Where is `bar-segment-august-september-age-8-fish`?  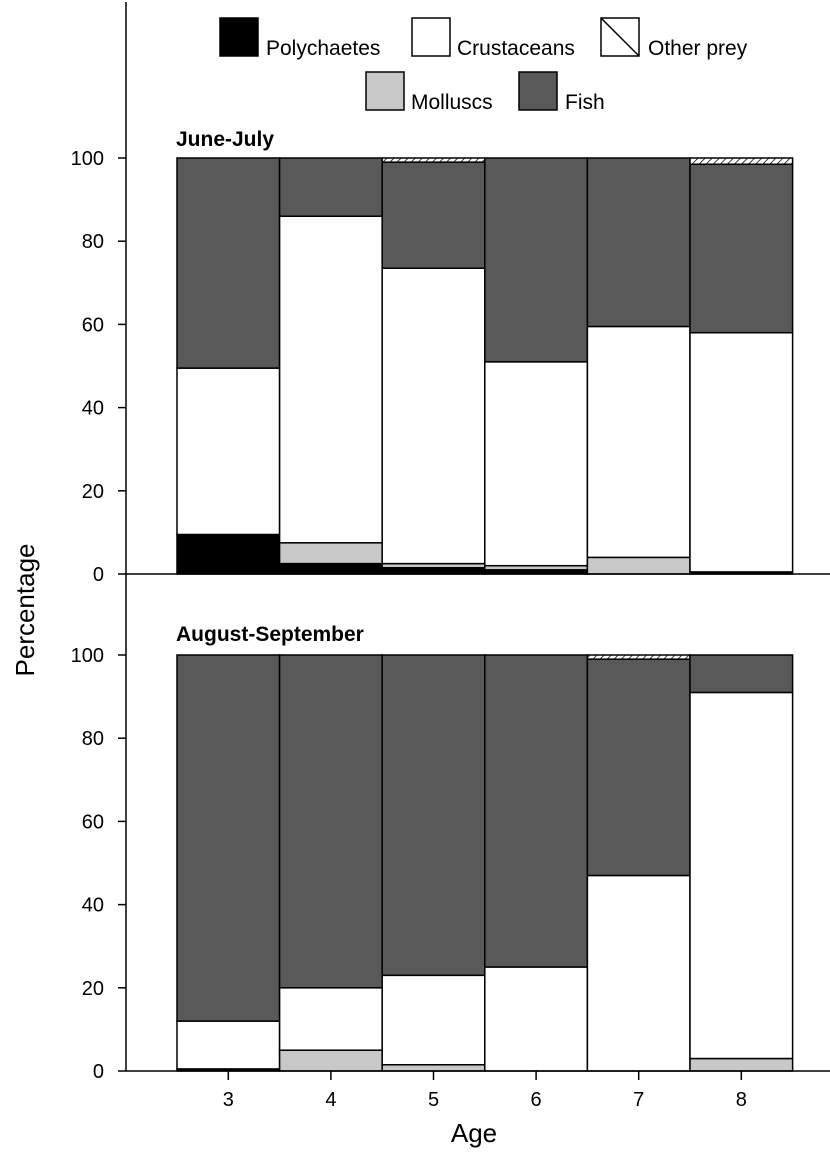 bar-segment-august-september-age-8-fish is located at coordinates (741, 674).